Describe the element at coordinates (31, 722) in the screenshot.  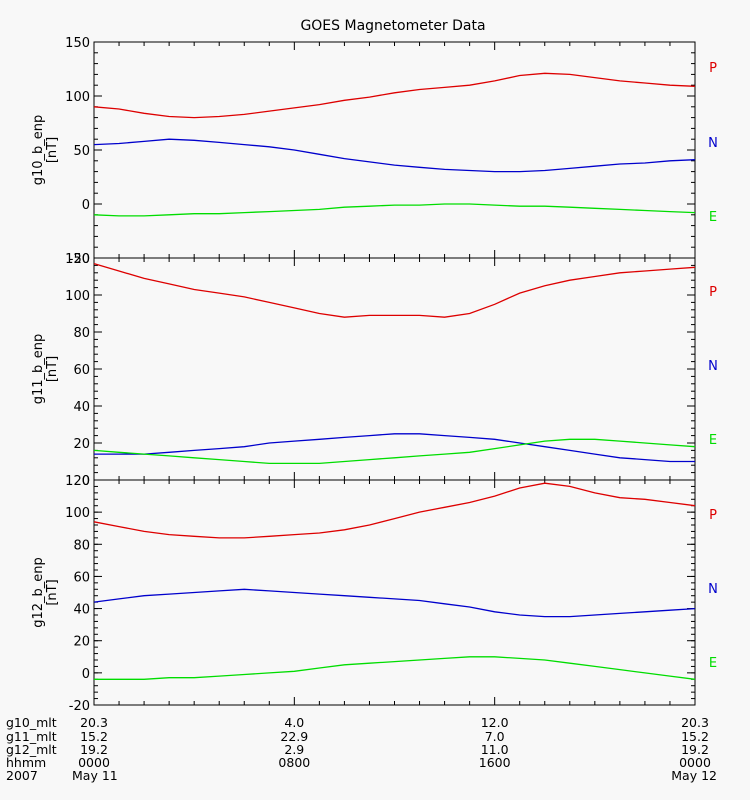
I see `x-row-label: g10_mlt` at that location.